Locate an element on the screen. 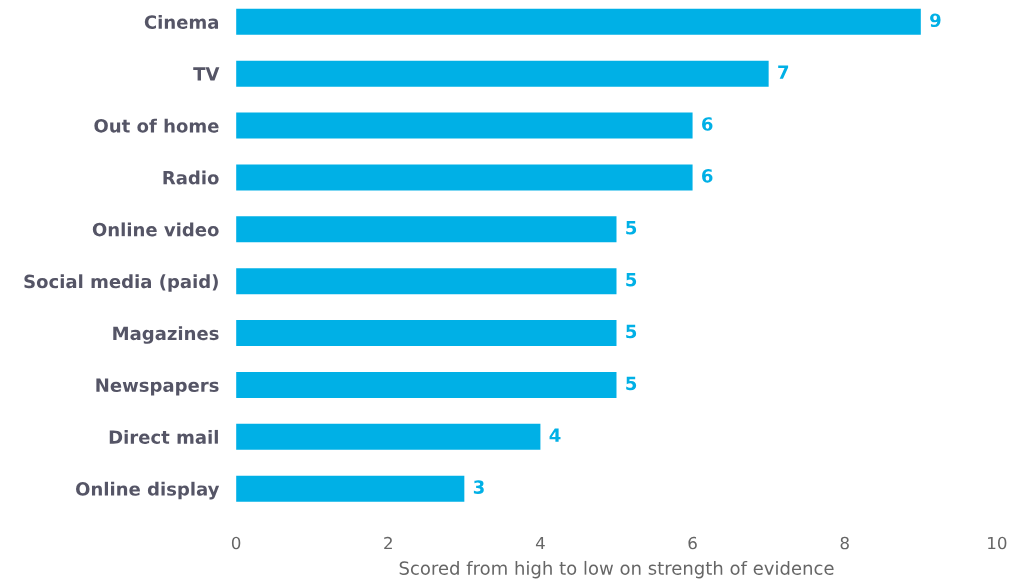  y-tick-label: Newspapers is located at coordinates (157, 387).